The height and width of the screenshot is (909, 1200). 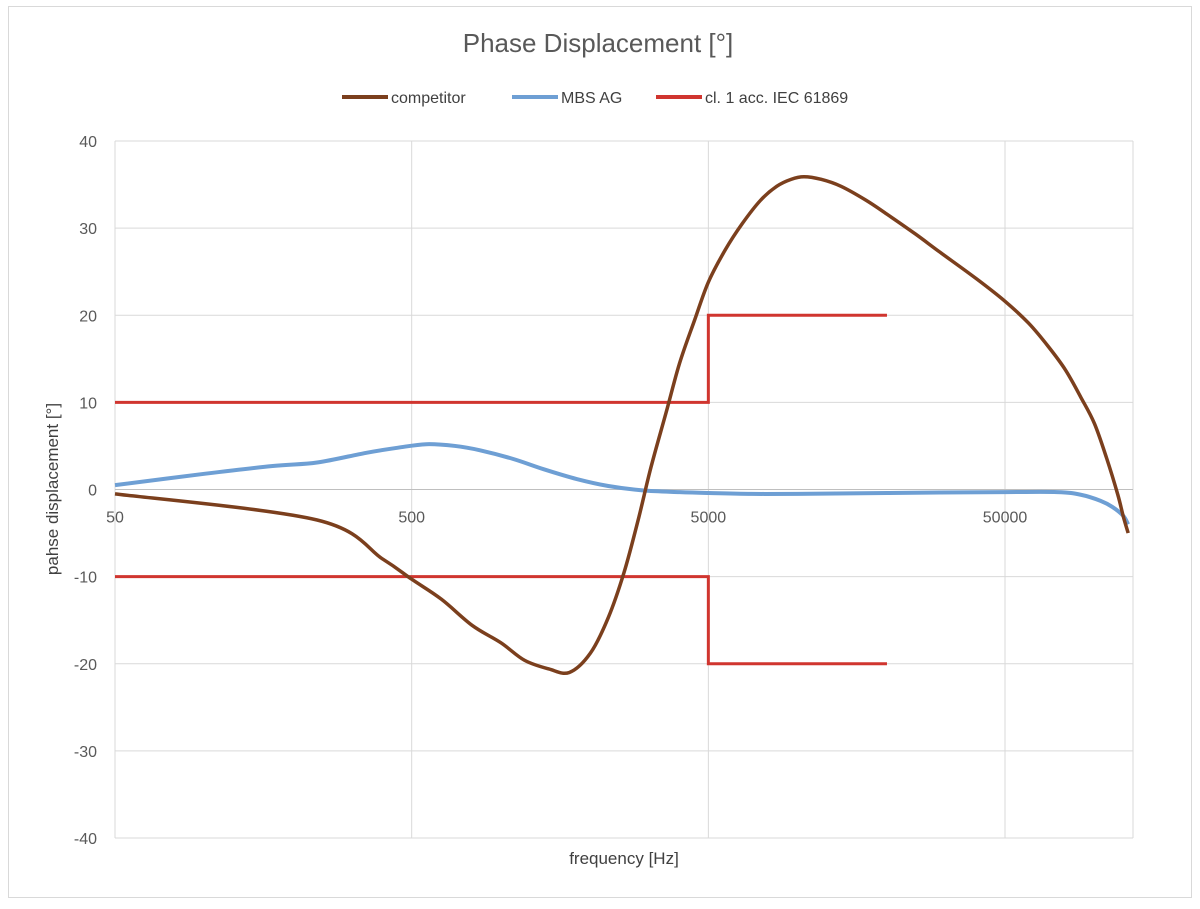 What do you see at coordinates (411, 518) in the screenshot?
I see `x-tick-label: 500` at bounding box center [411, 518].